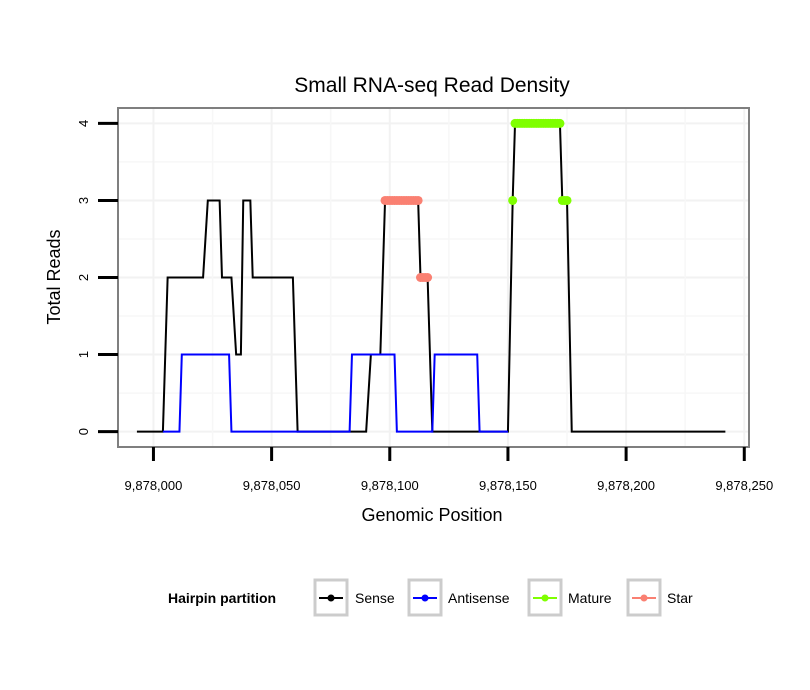  I want to click on legend-label-sense: Sense, so click(375, 598).